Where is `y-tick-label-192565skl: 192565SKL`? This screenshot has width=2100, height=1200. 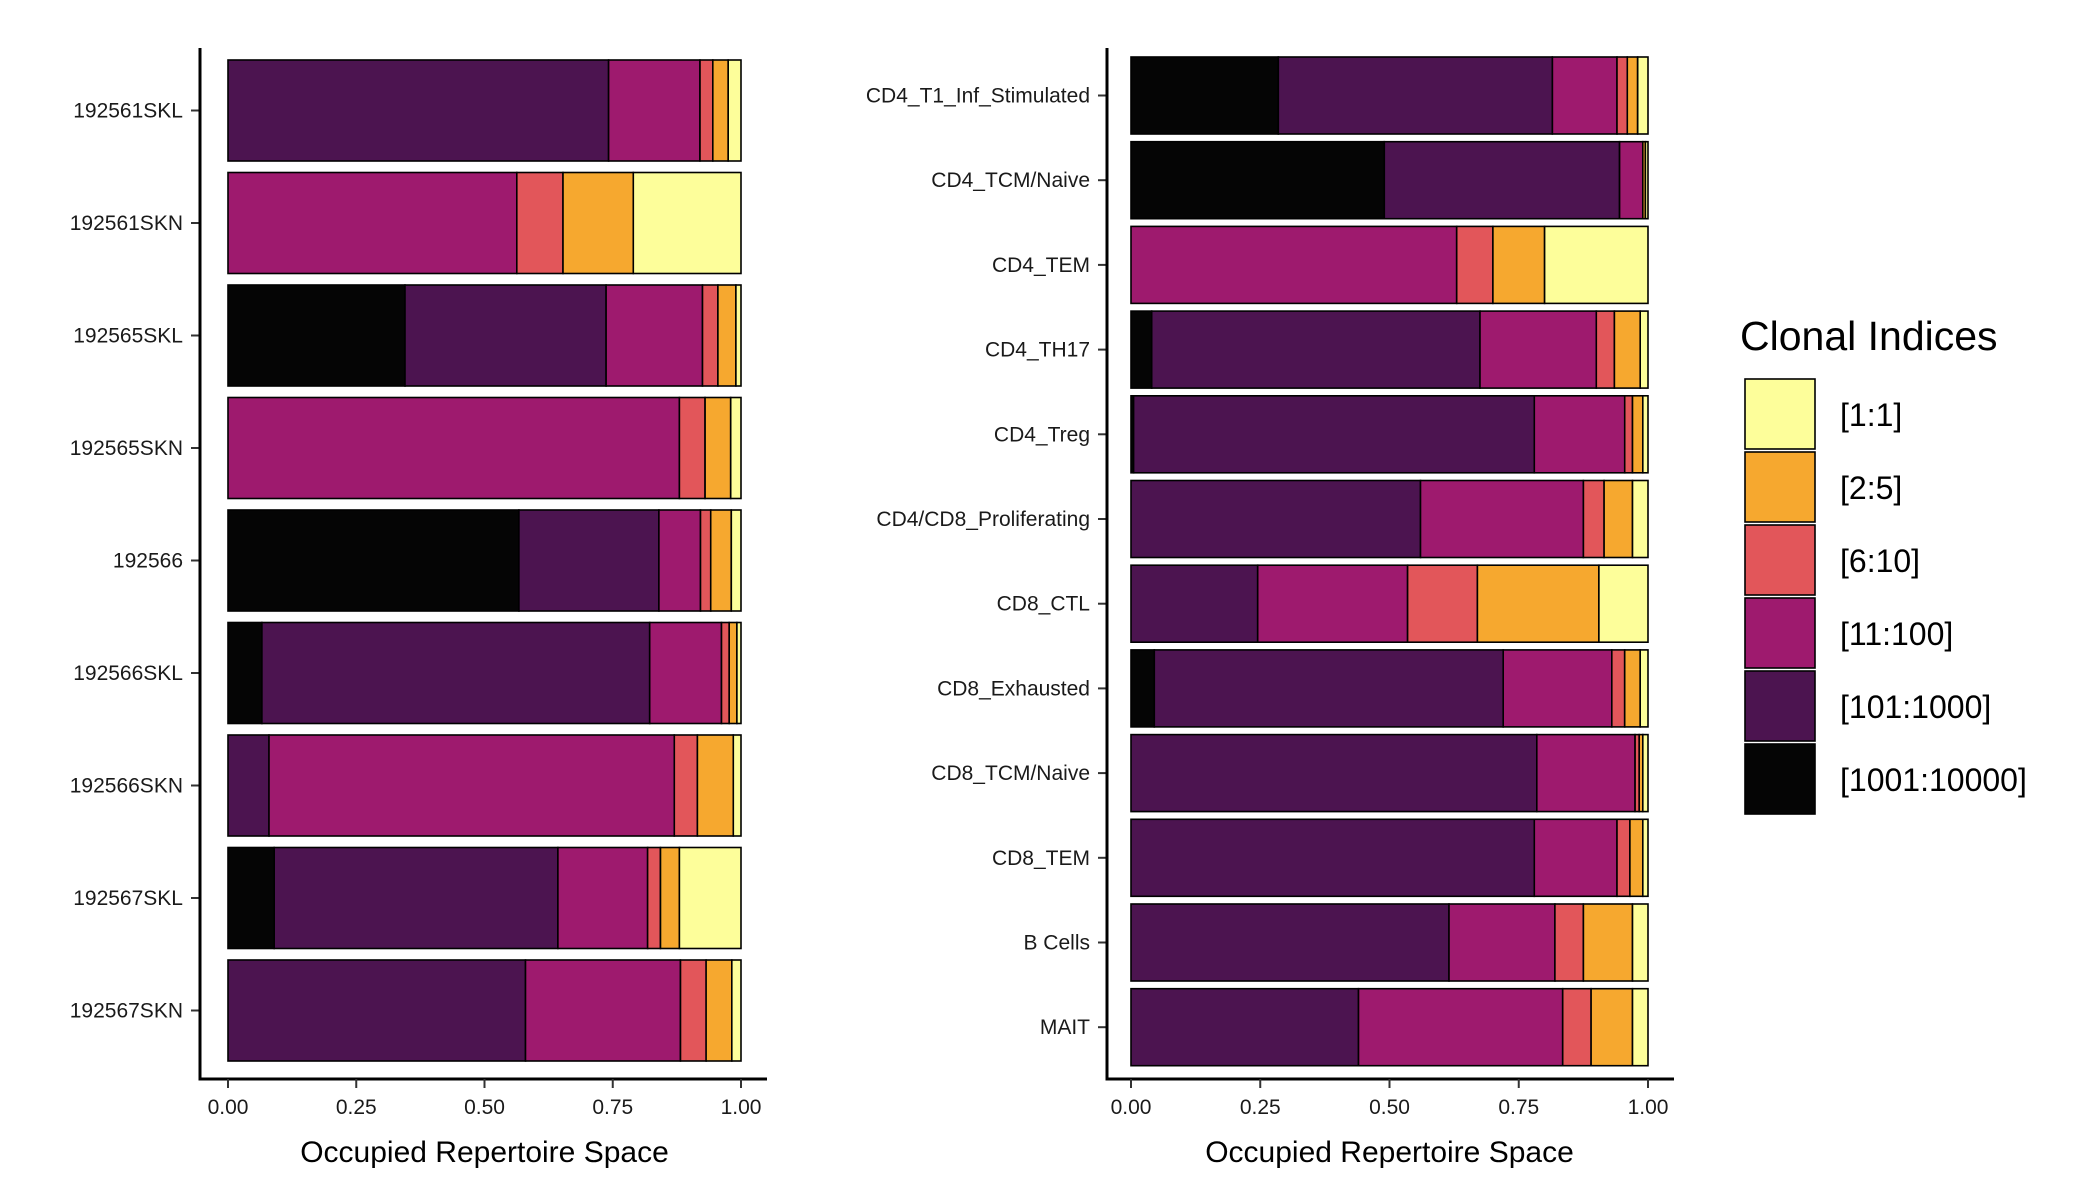
y-tick-label-192565skl: 192565SKL is located at coordinates (128, 336).